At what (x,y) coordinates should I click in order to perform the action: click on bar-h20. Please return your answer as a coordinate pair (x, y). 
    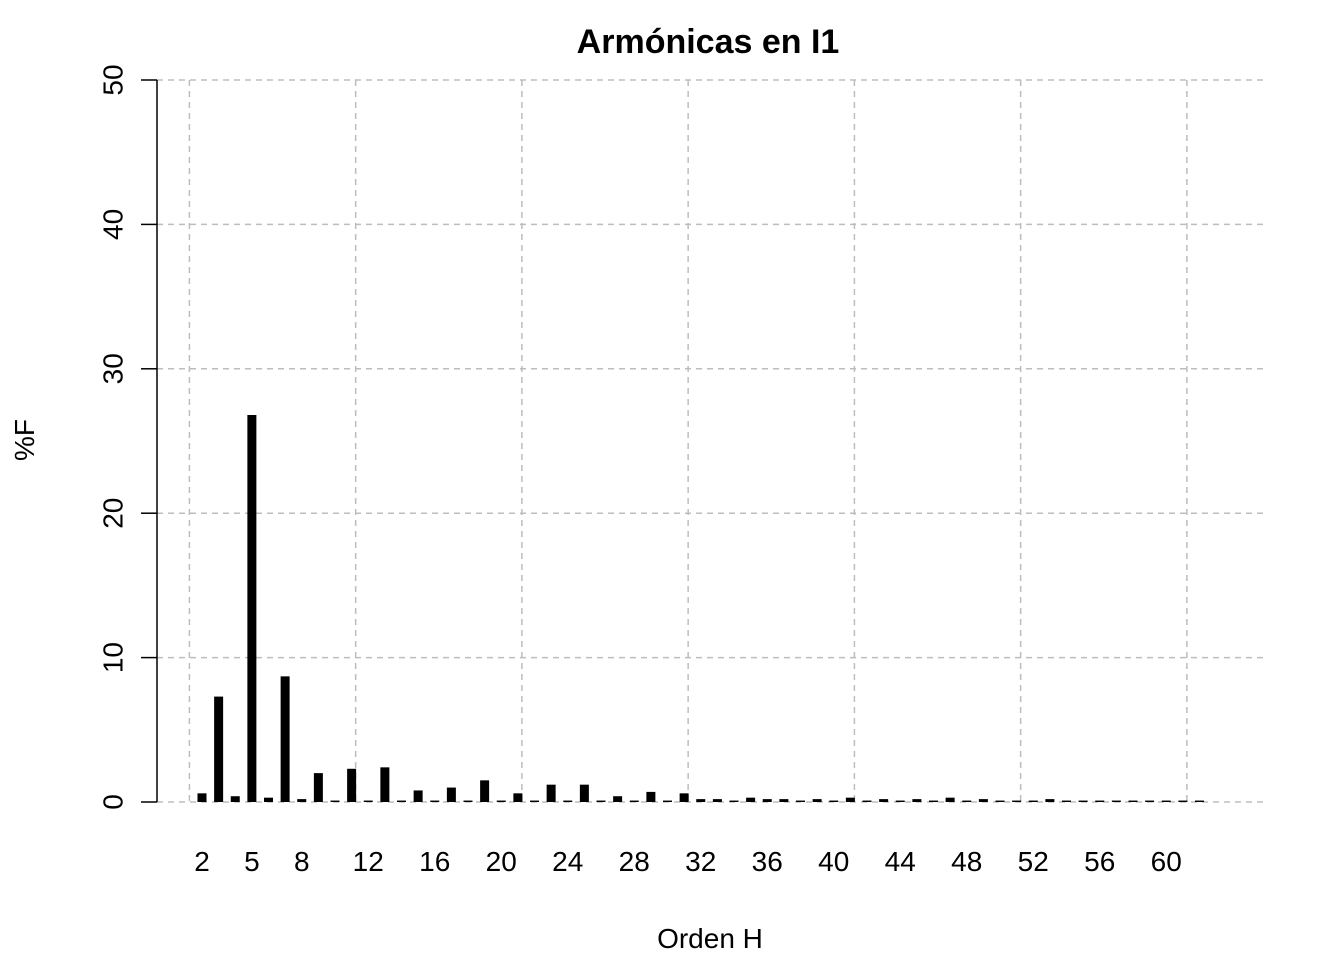
    Looking at the image, I should click on (501, 801).